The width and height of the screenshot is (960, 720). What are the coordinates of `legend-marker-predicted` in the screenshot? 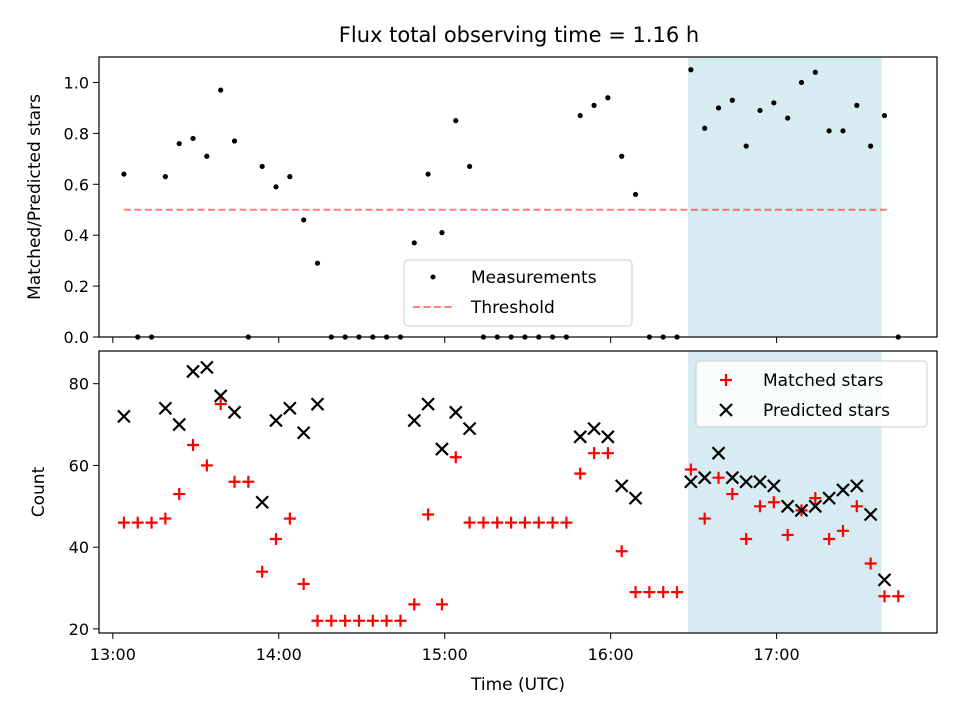 It's located at (726, 410).